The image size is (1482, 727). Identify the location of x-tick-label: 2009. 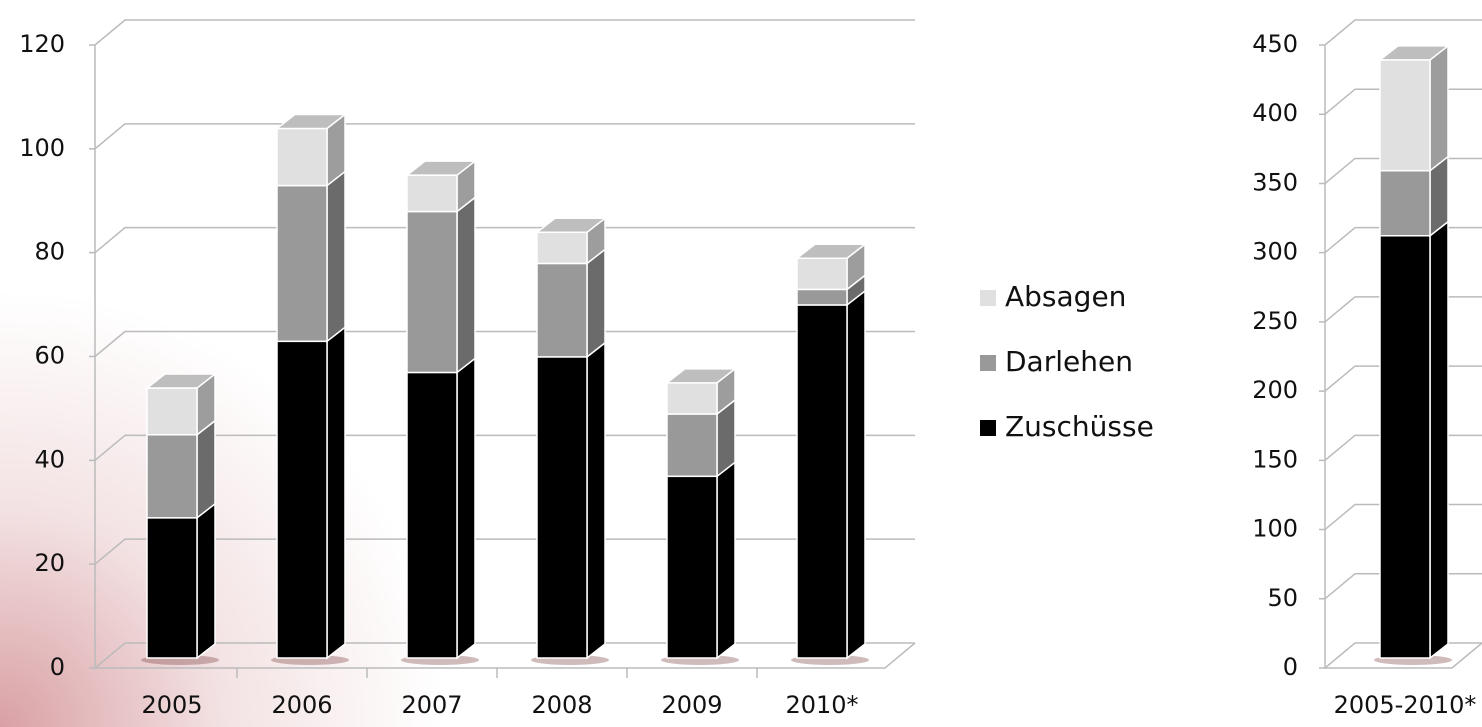
(691, 705).